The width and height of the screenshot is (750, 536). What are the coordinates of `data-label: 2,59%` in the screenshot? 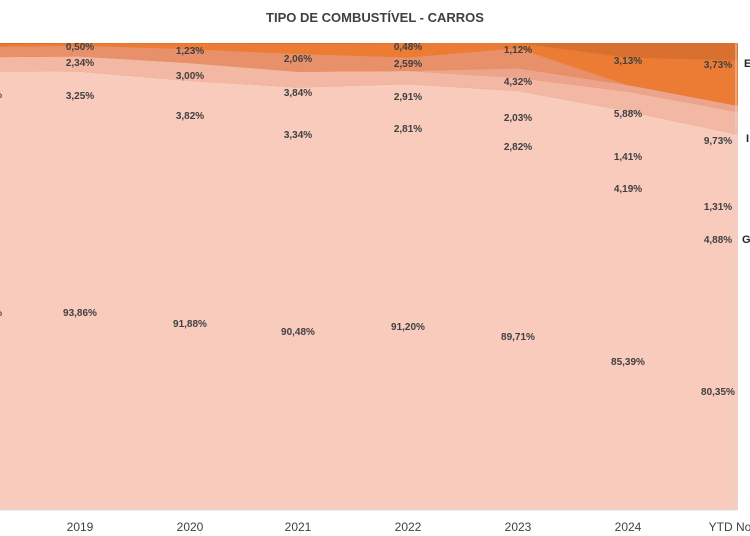 It's located at (408, 64).